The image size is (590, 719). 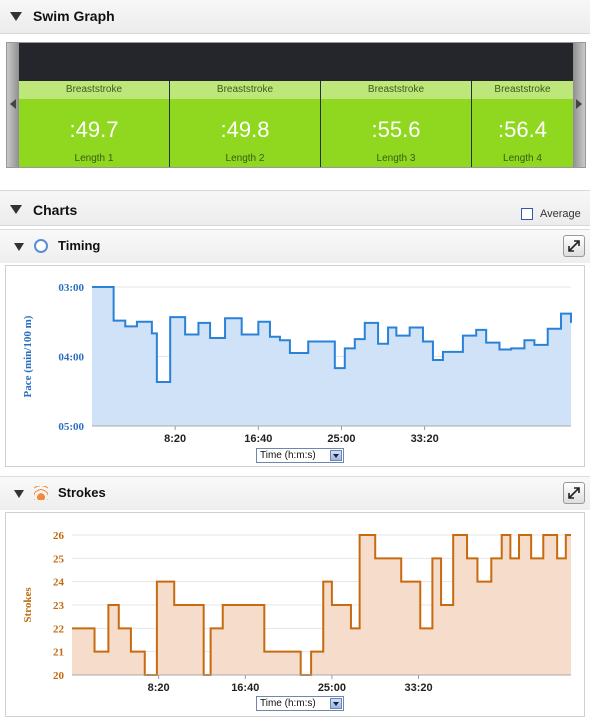 What do you see at coordinates (332, 688) in the screenshot?
I see `strokes-x-tick-label: 25:00` at bounding box center [332, 688].